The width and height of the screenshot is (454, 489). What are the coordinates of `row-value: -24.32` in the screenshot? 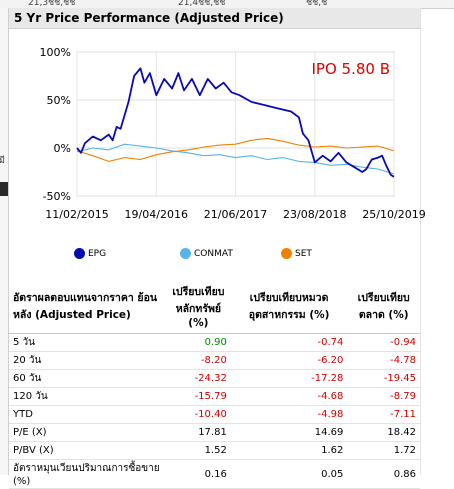 It's located at (198, 378).